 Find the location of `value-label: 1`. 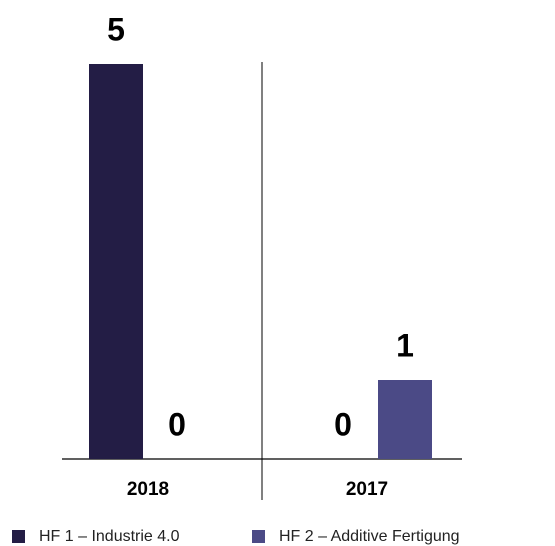

value-label: 1 is located at coordinates (405, 345).